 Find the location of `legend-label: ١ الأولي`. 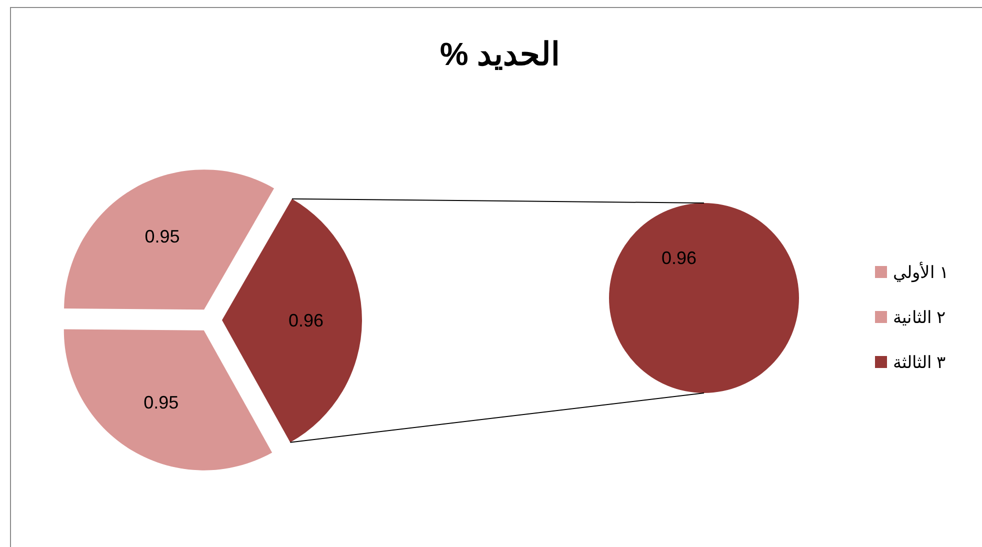

legend-label: ١ الأولي is located at coordinates (921, 272).